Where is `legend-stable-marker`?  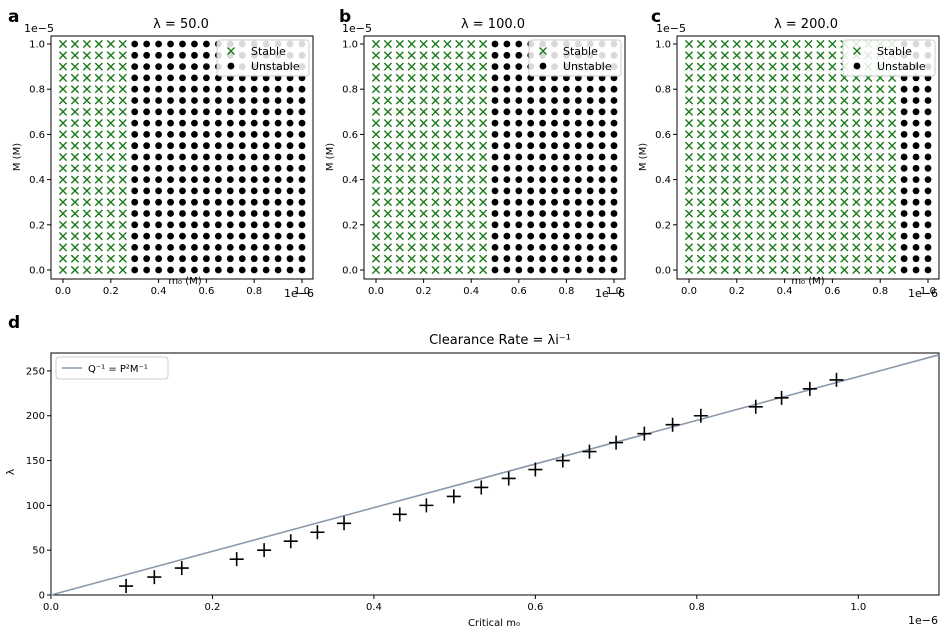 legend-stable-marker is located at coordinates (543, 51).